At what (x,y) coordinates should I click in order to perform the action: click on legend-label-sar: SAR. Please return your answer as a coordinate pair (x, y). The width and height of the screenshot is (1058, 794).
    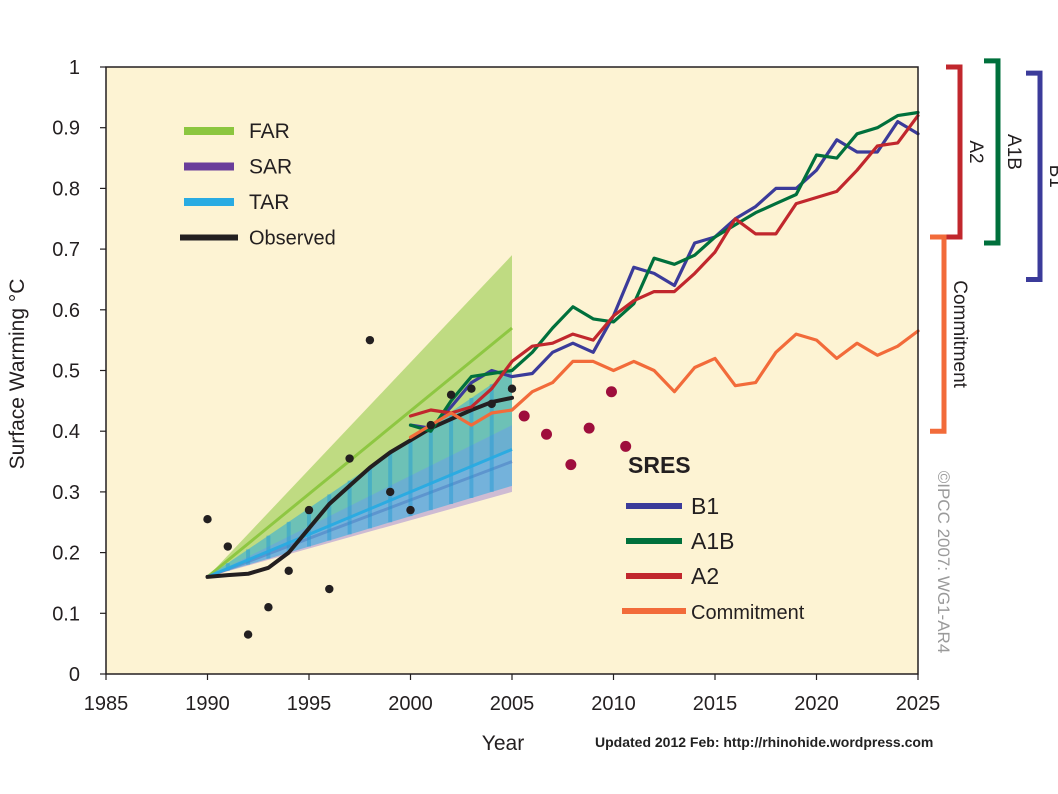
    Looking at the image, I should click on (270, 167).